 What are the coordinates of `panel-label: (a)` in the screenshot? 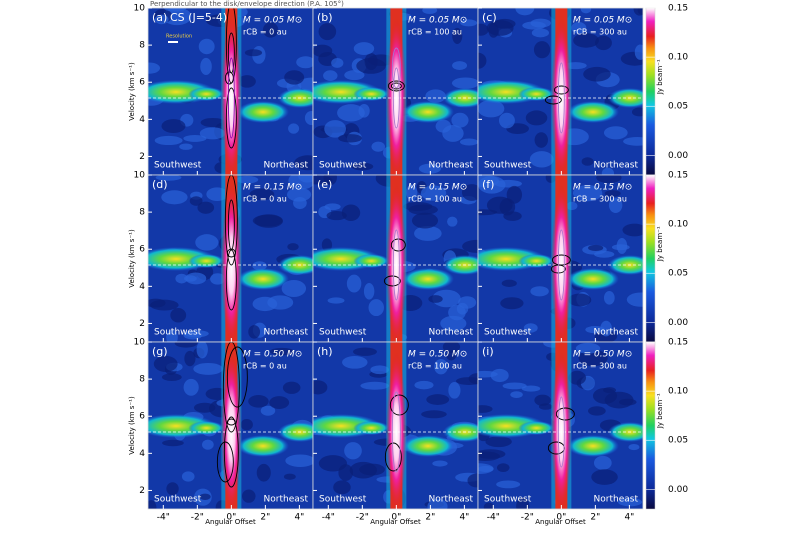 It's located at (159, 17).